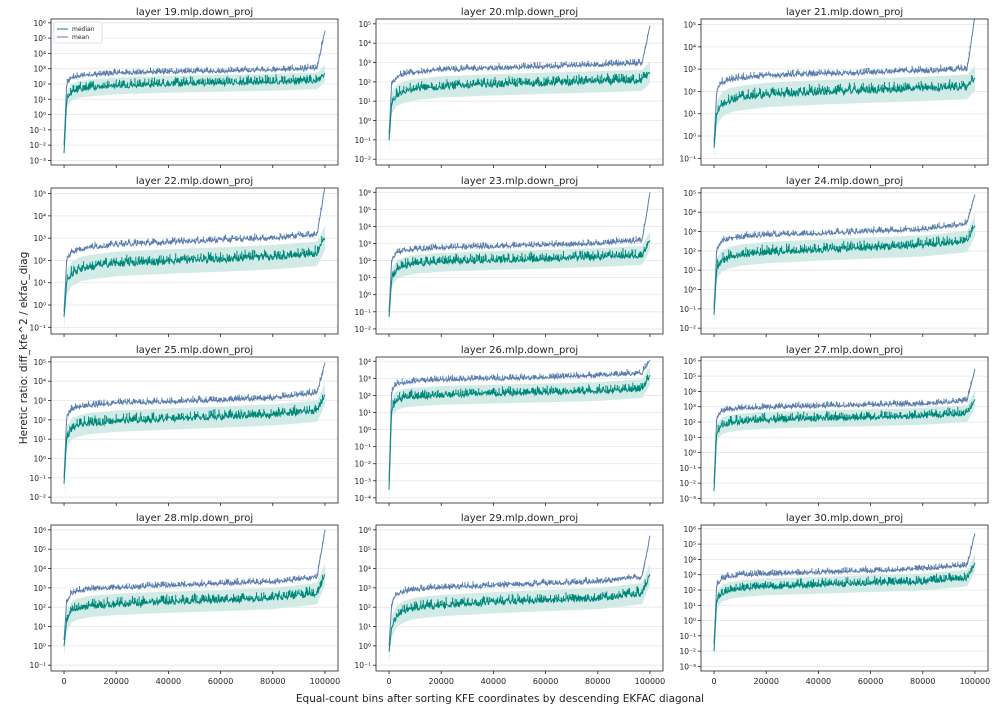  I want to click on y-tick-label: 10⁶, so click(689, 361).